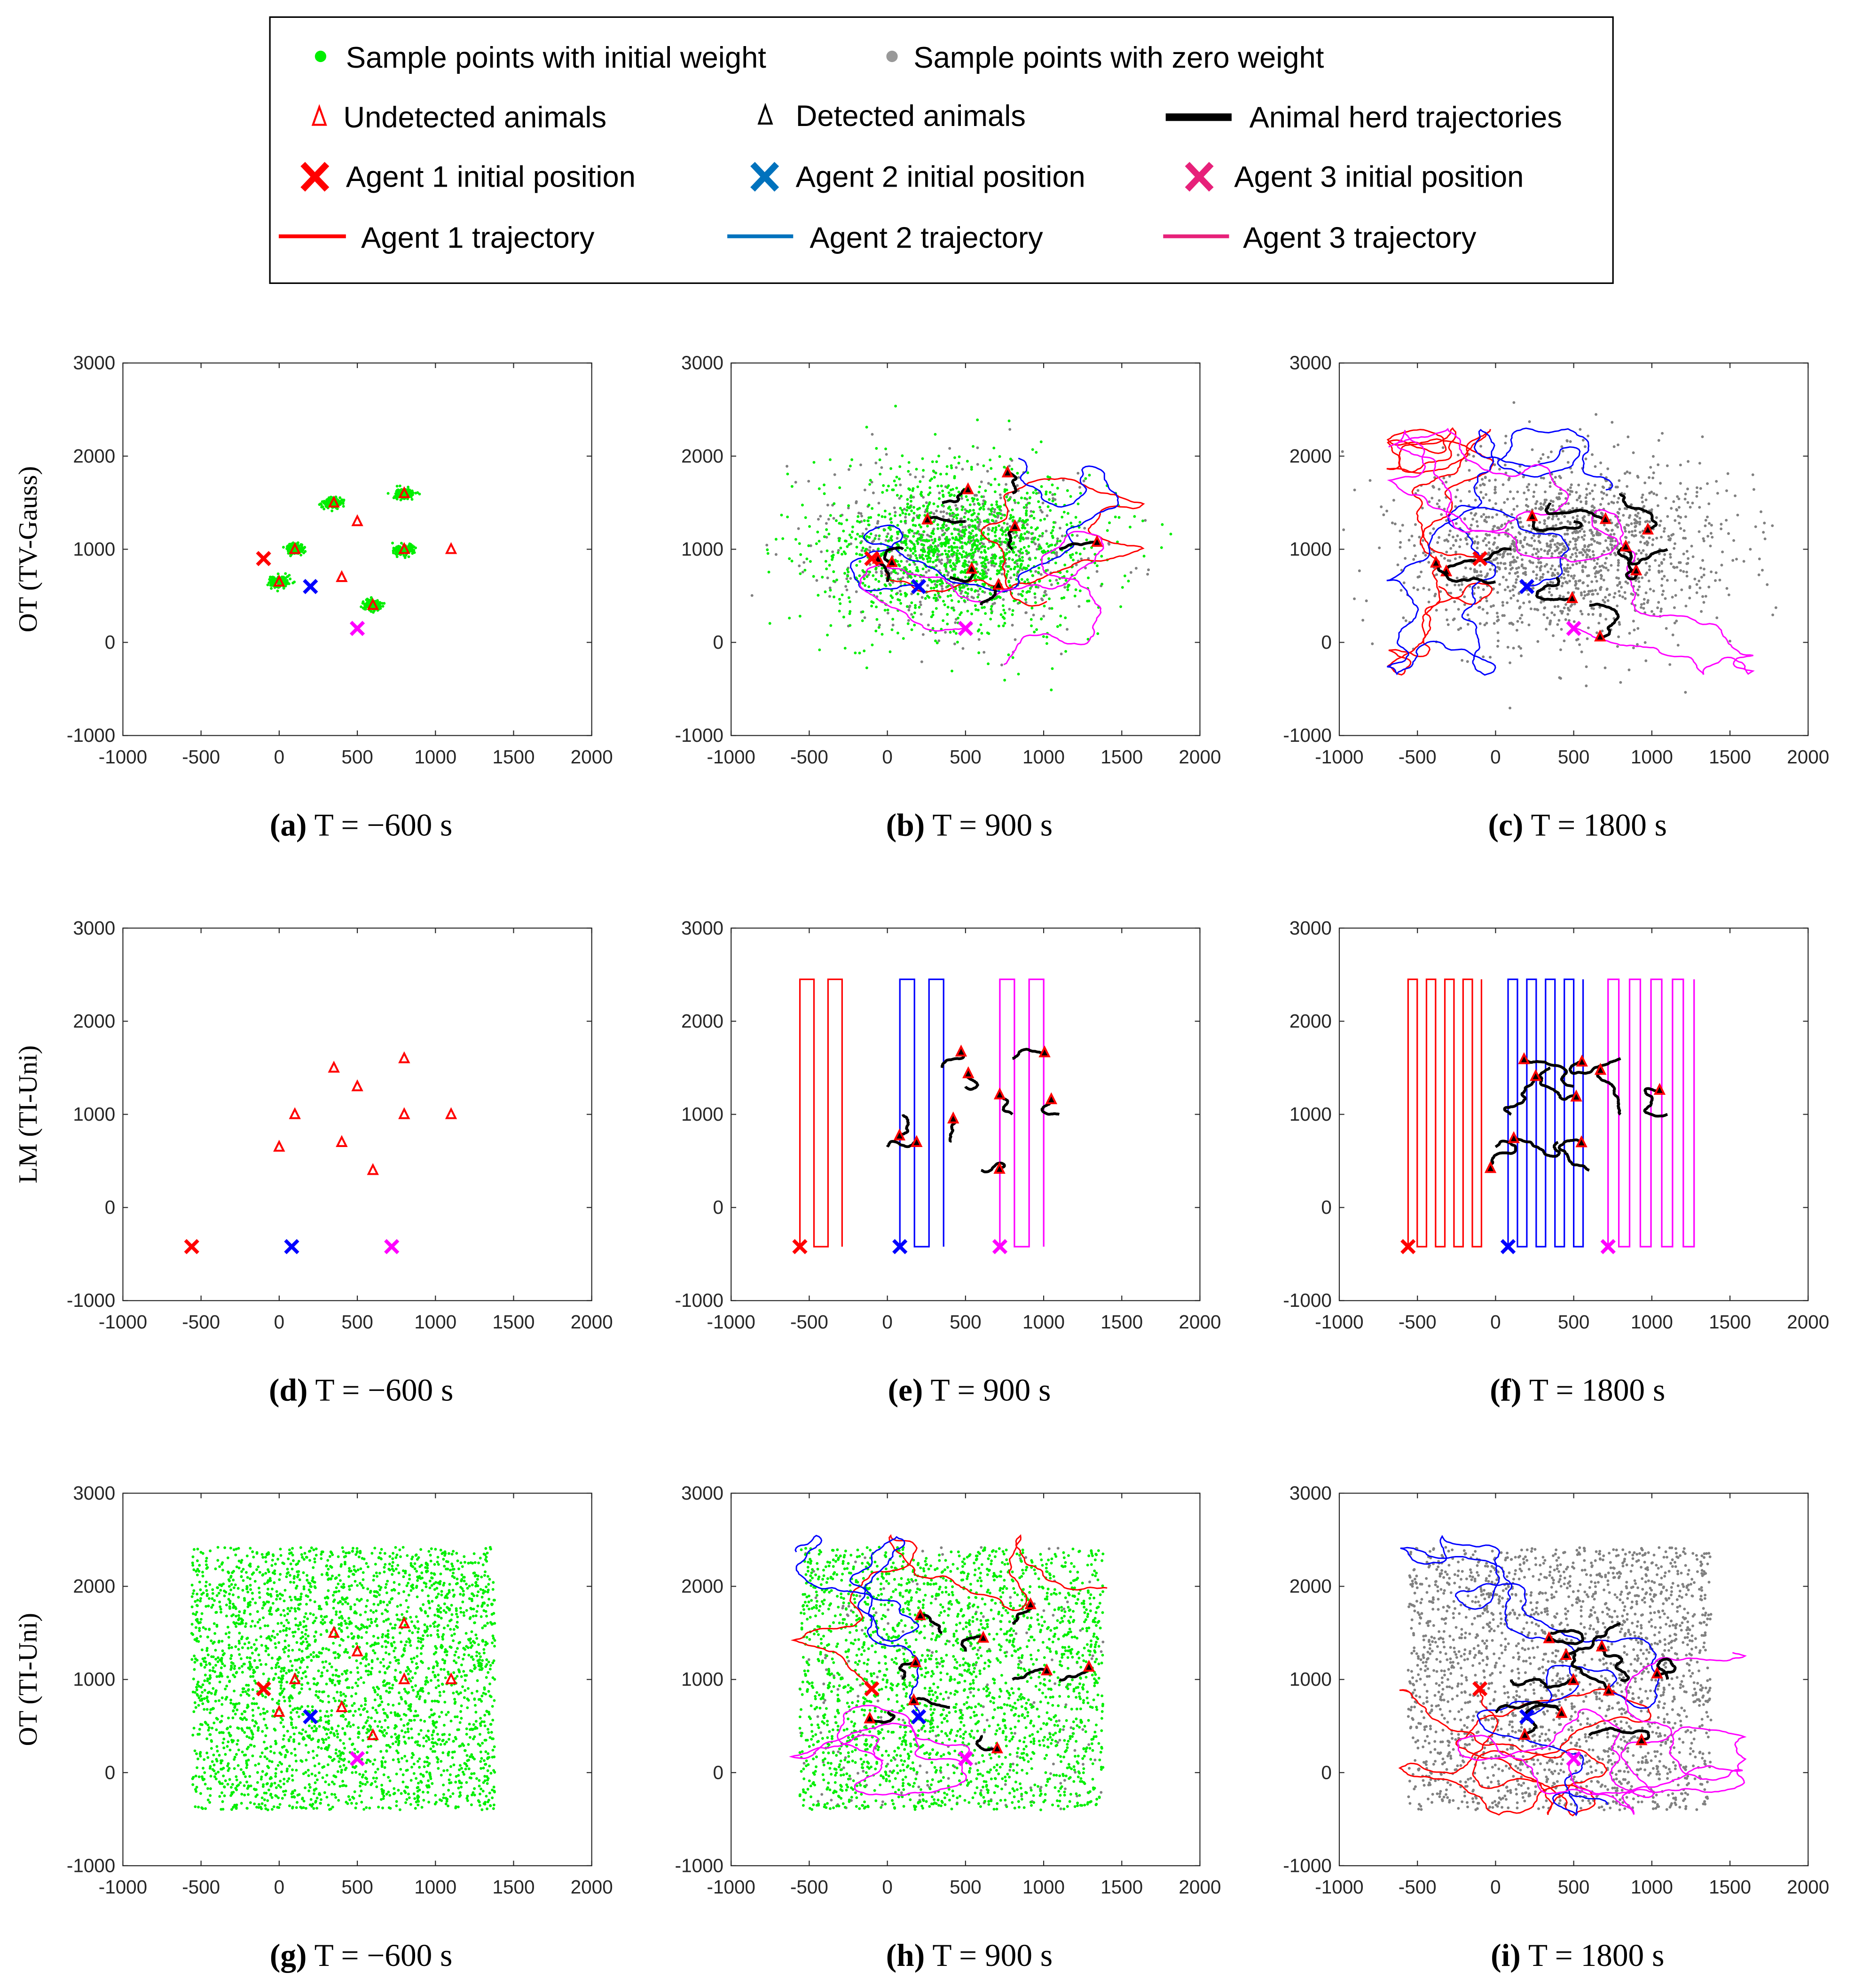 The height and width of the screenshot is (1988, 1855). What do you see at coordinates (1505, 1390) in the screenshot?
I see `subplot-caption-label: (f)` at bounding box center [1505, 1390].